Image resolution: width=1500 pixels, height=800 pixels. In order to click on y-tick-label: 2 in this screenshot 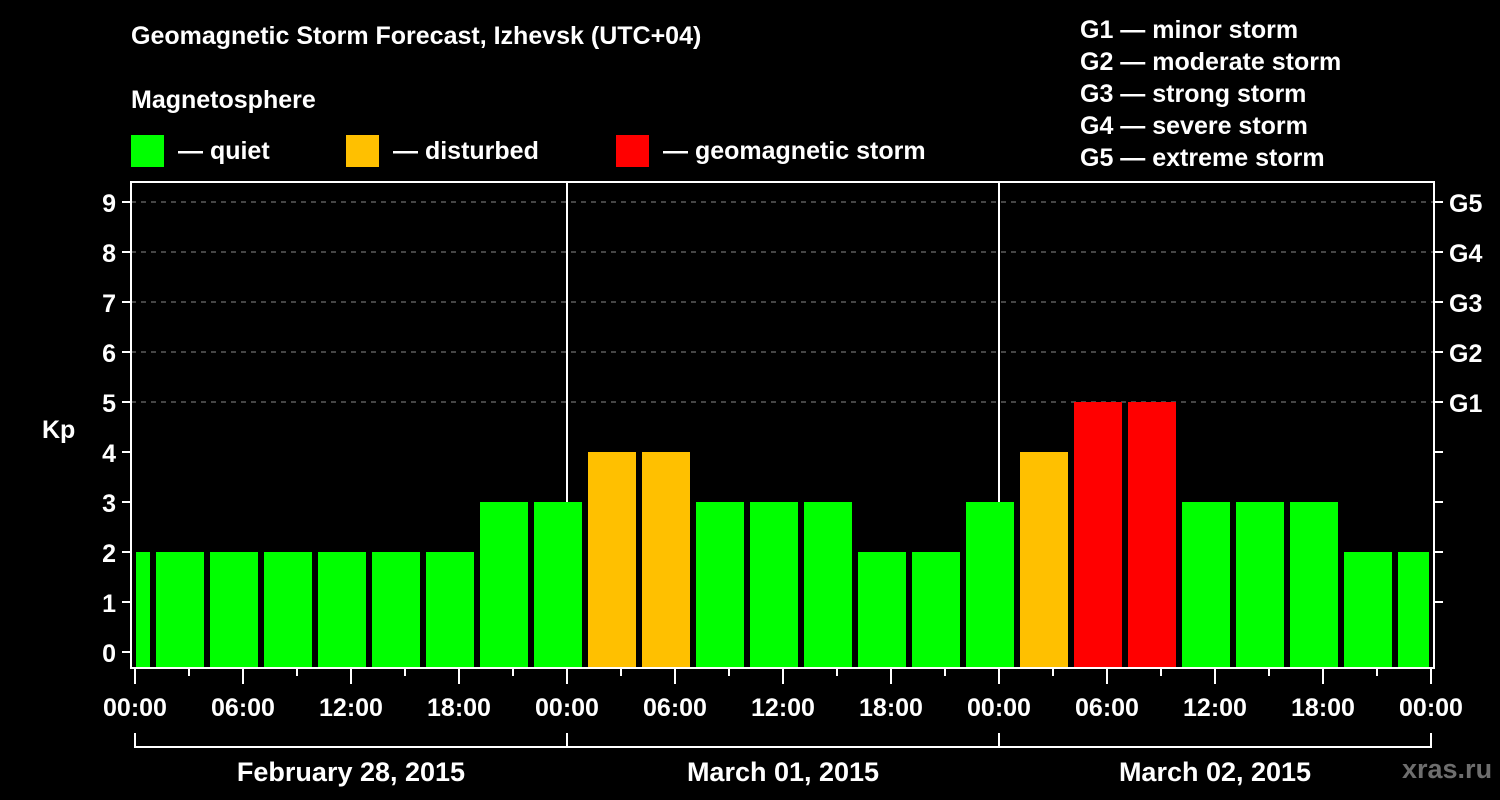, I will do `click(109, 554)`.